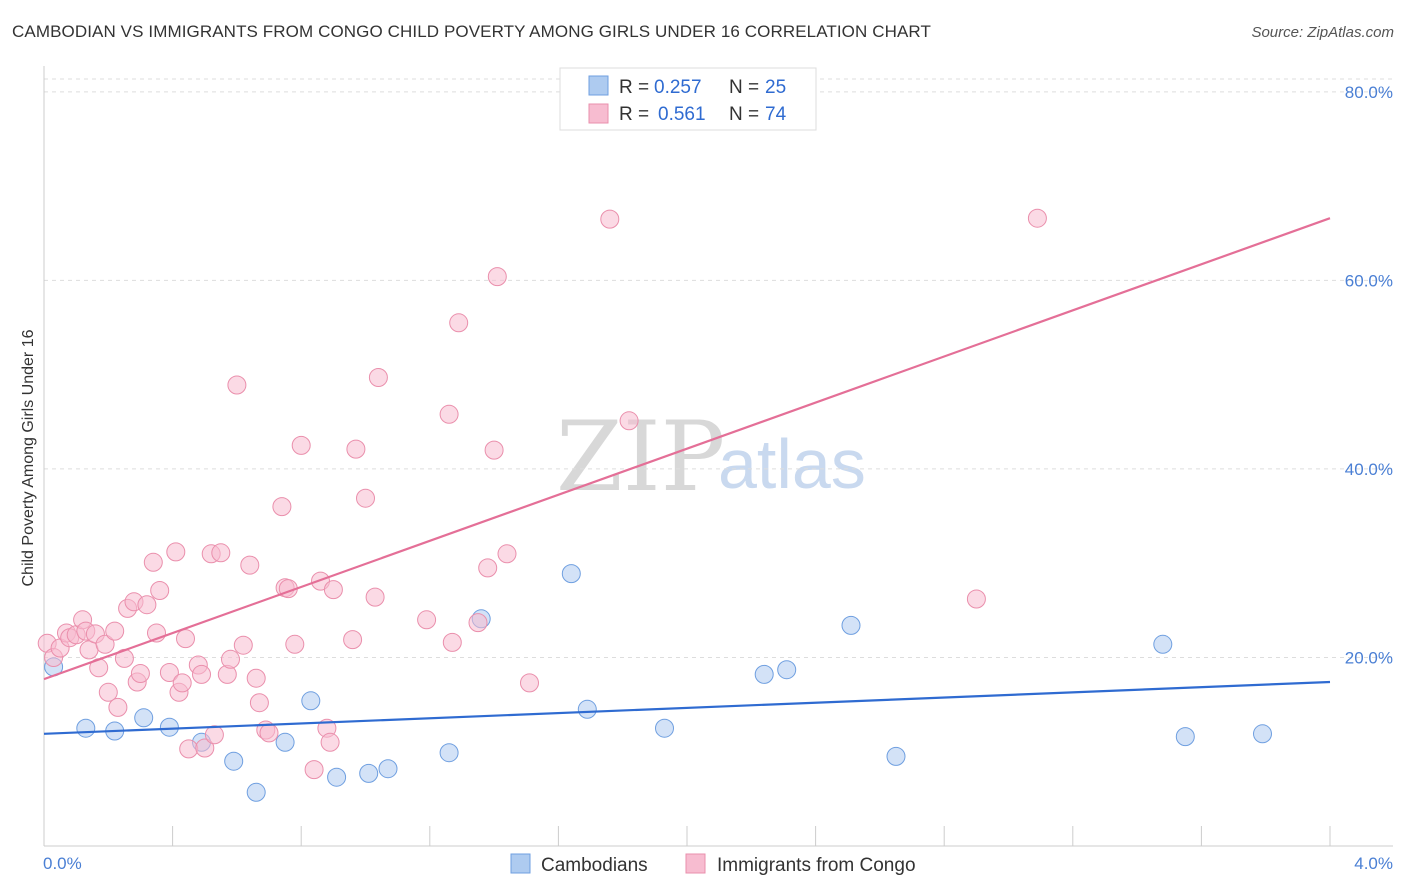 This screenshot has height=892, width=1406. I want to click on legend: R = 0.257 N = 25 R = 0.561 N = 74, so click(688, 99).